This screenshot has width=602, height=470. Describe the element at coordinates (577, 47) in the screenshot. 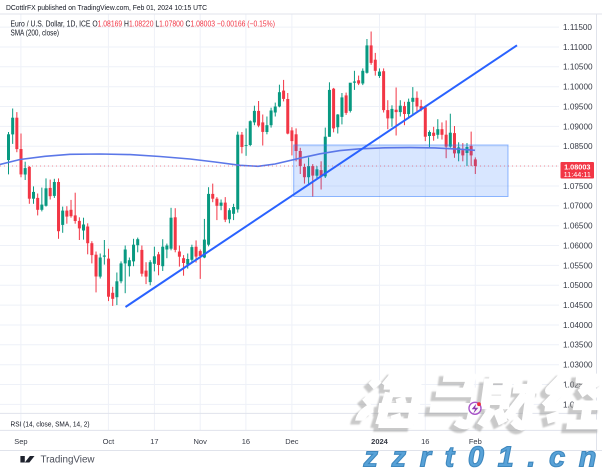

I see `svg-text: 1.11000` at that location.